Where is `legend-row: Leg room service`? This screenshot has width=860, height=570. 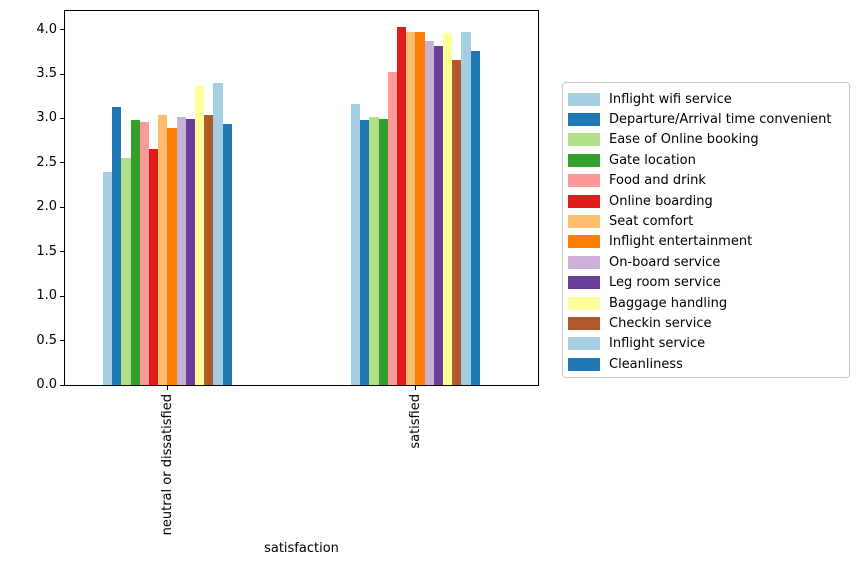 legend-row: Leg room service is located at coordinates (708, 283).